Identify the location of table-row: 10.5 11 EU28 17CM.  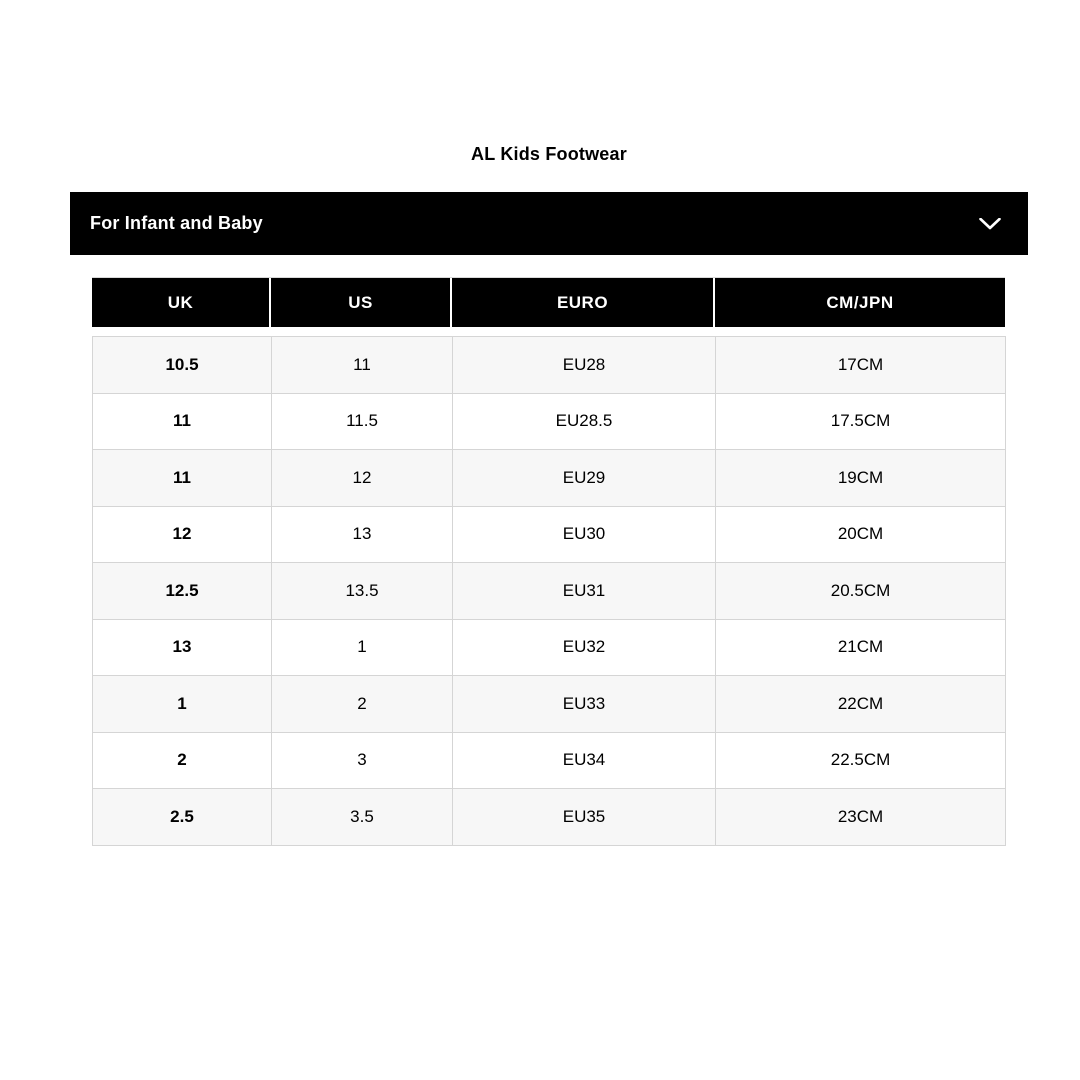
(549, 365).